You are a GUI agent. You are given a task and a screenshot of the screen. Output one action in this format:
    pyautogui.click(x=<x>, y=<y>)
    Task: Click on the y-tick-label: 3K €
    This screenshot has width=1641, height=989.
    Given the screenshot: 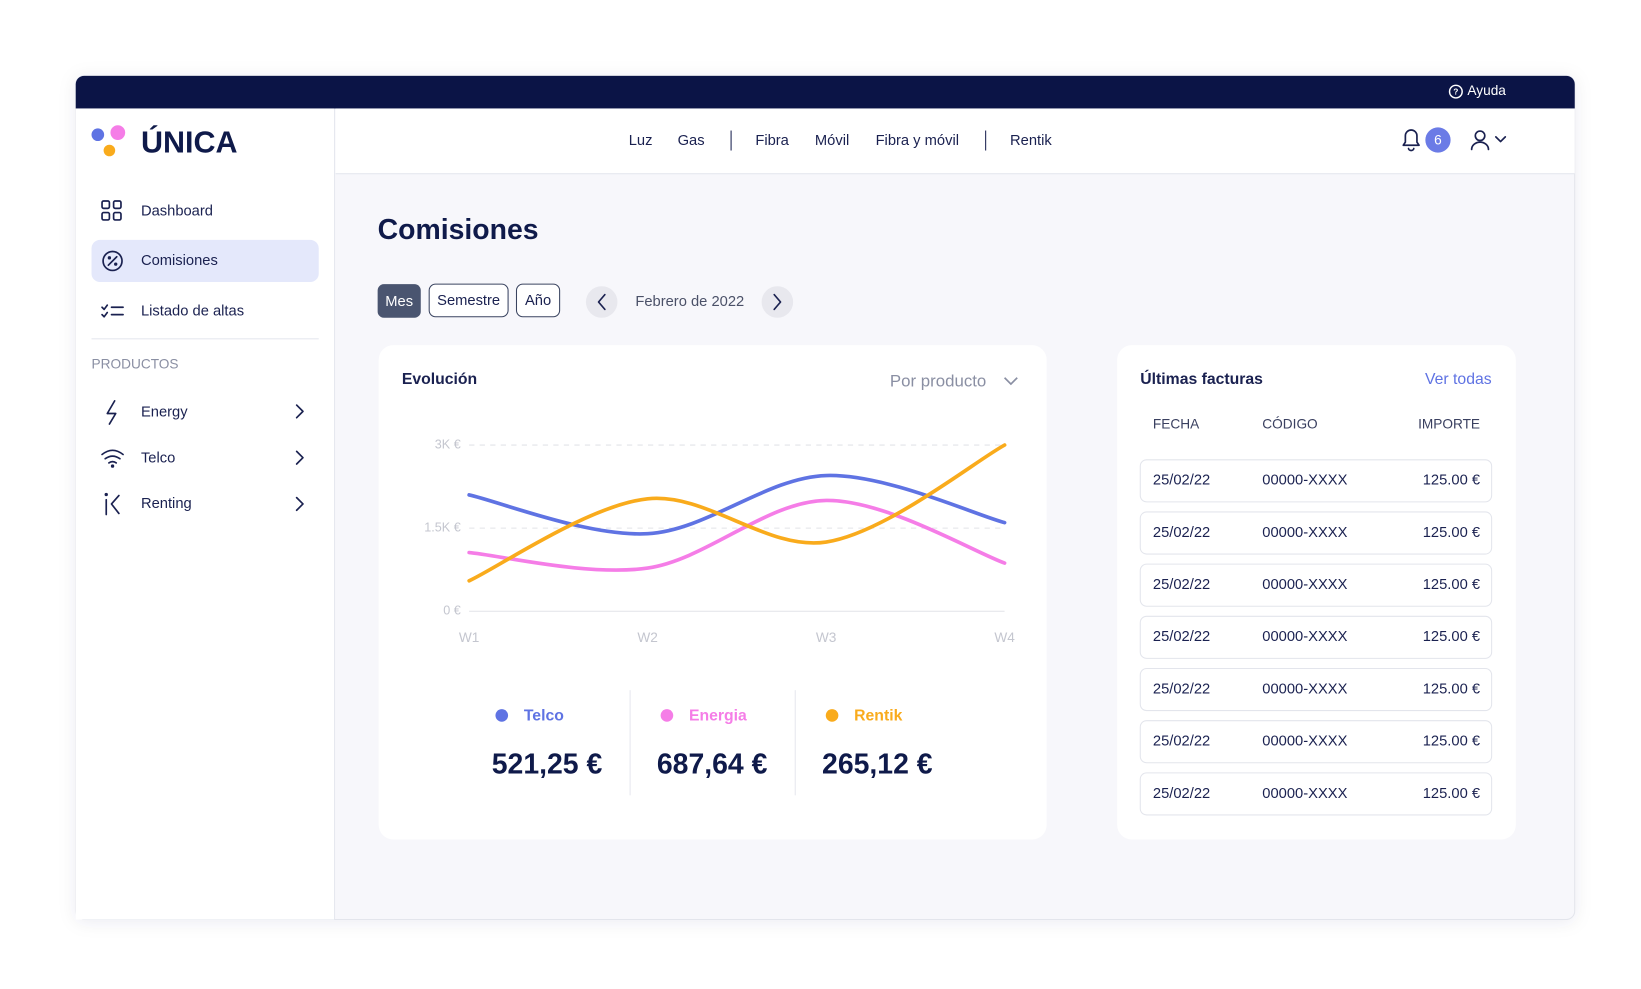 What is the action you would take?
    pyautogui.click(x=448, y=444)
    